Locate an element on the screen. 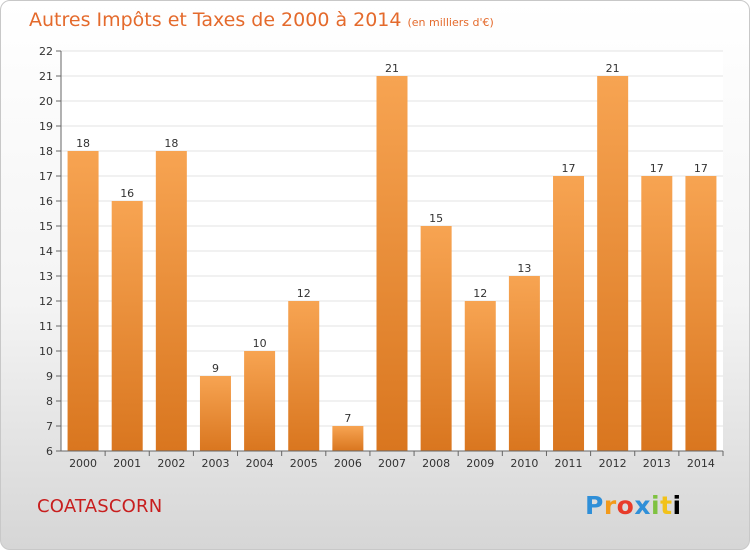  logo-letter: r is located at coordinates (610, 505).